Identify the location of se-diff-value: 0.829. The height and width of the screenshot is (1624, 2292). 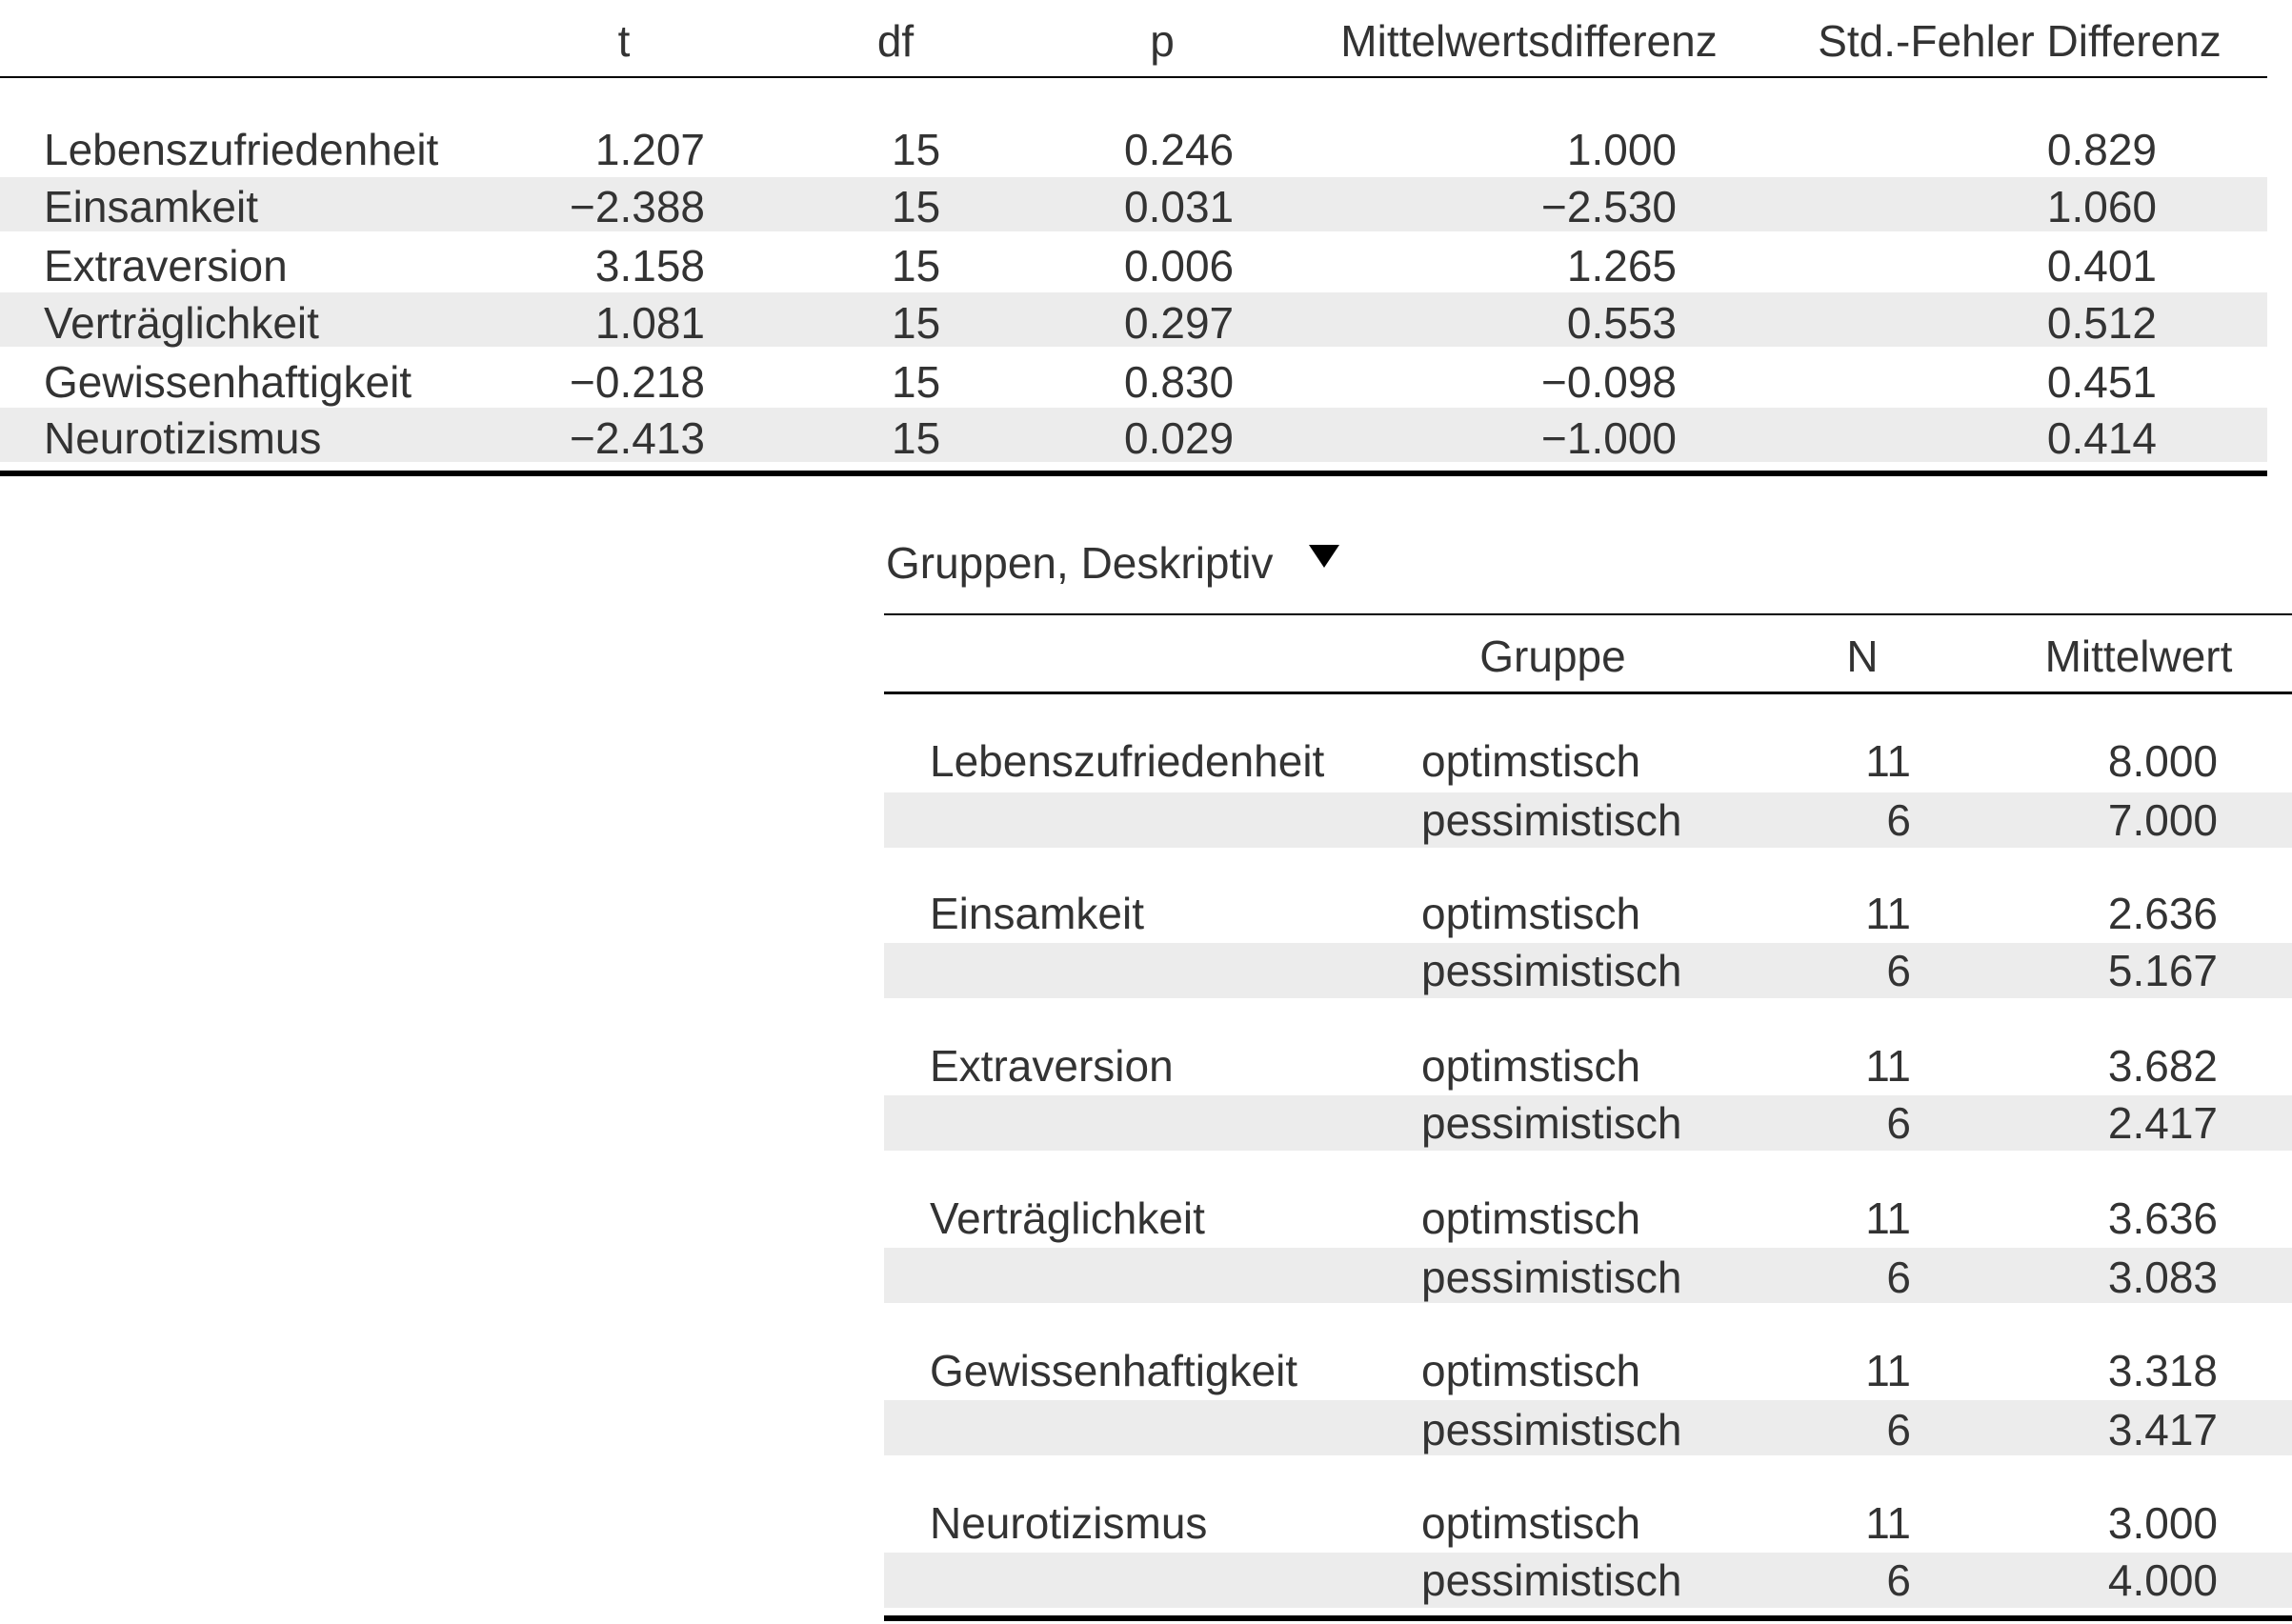
(2101, 149).